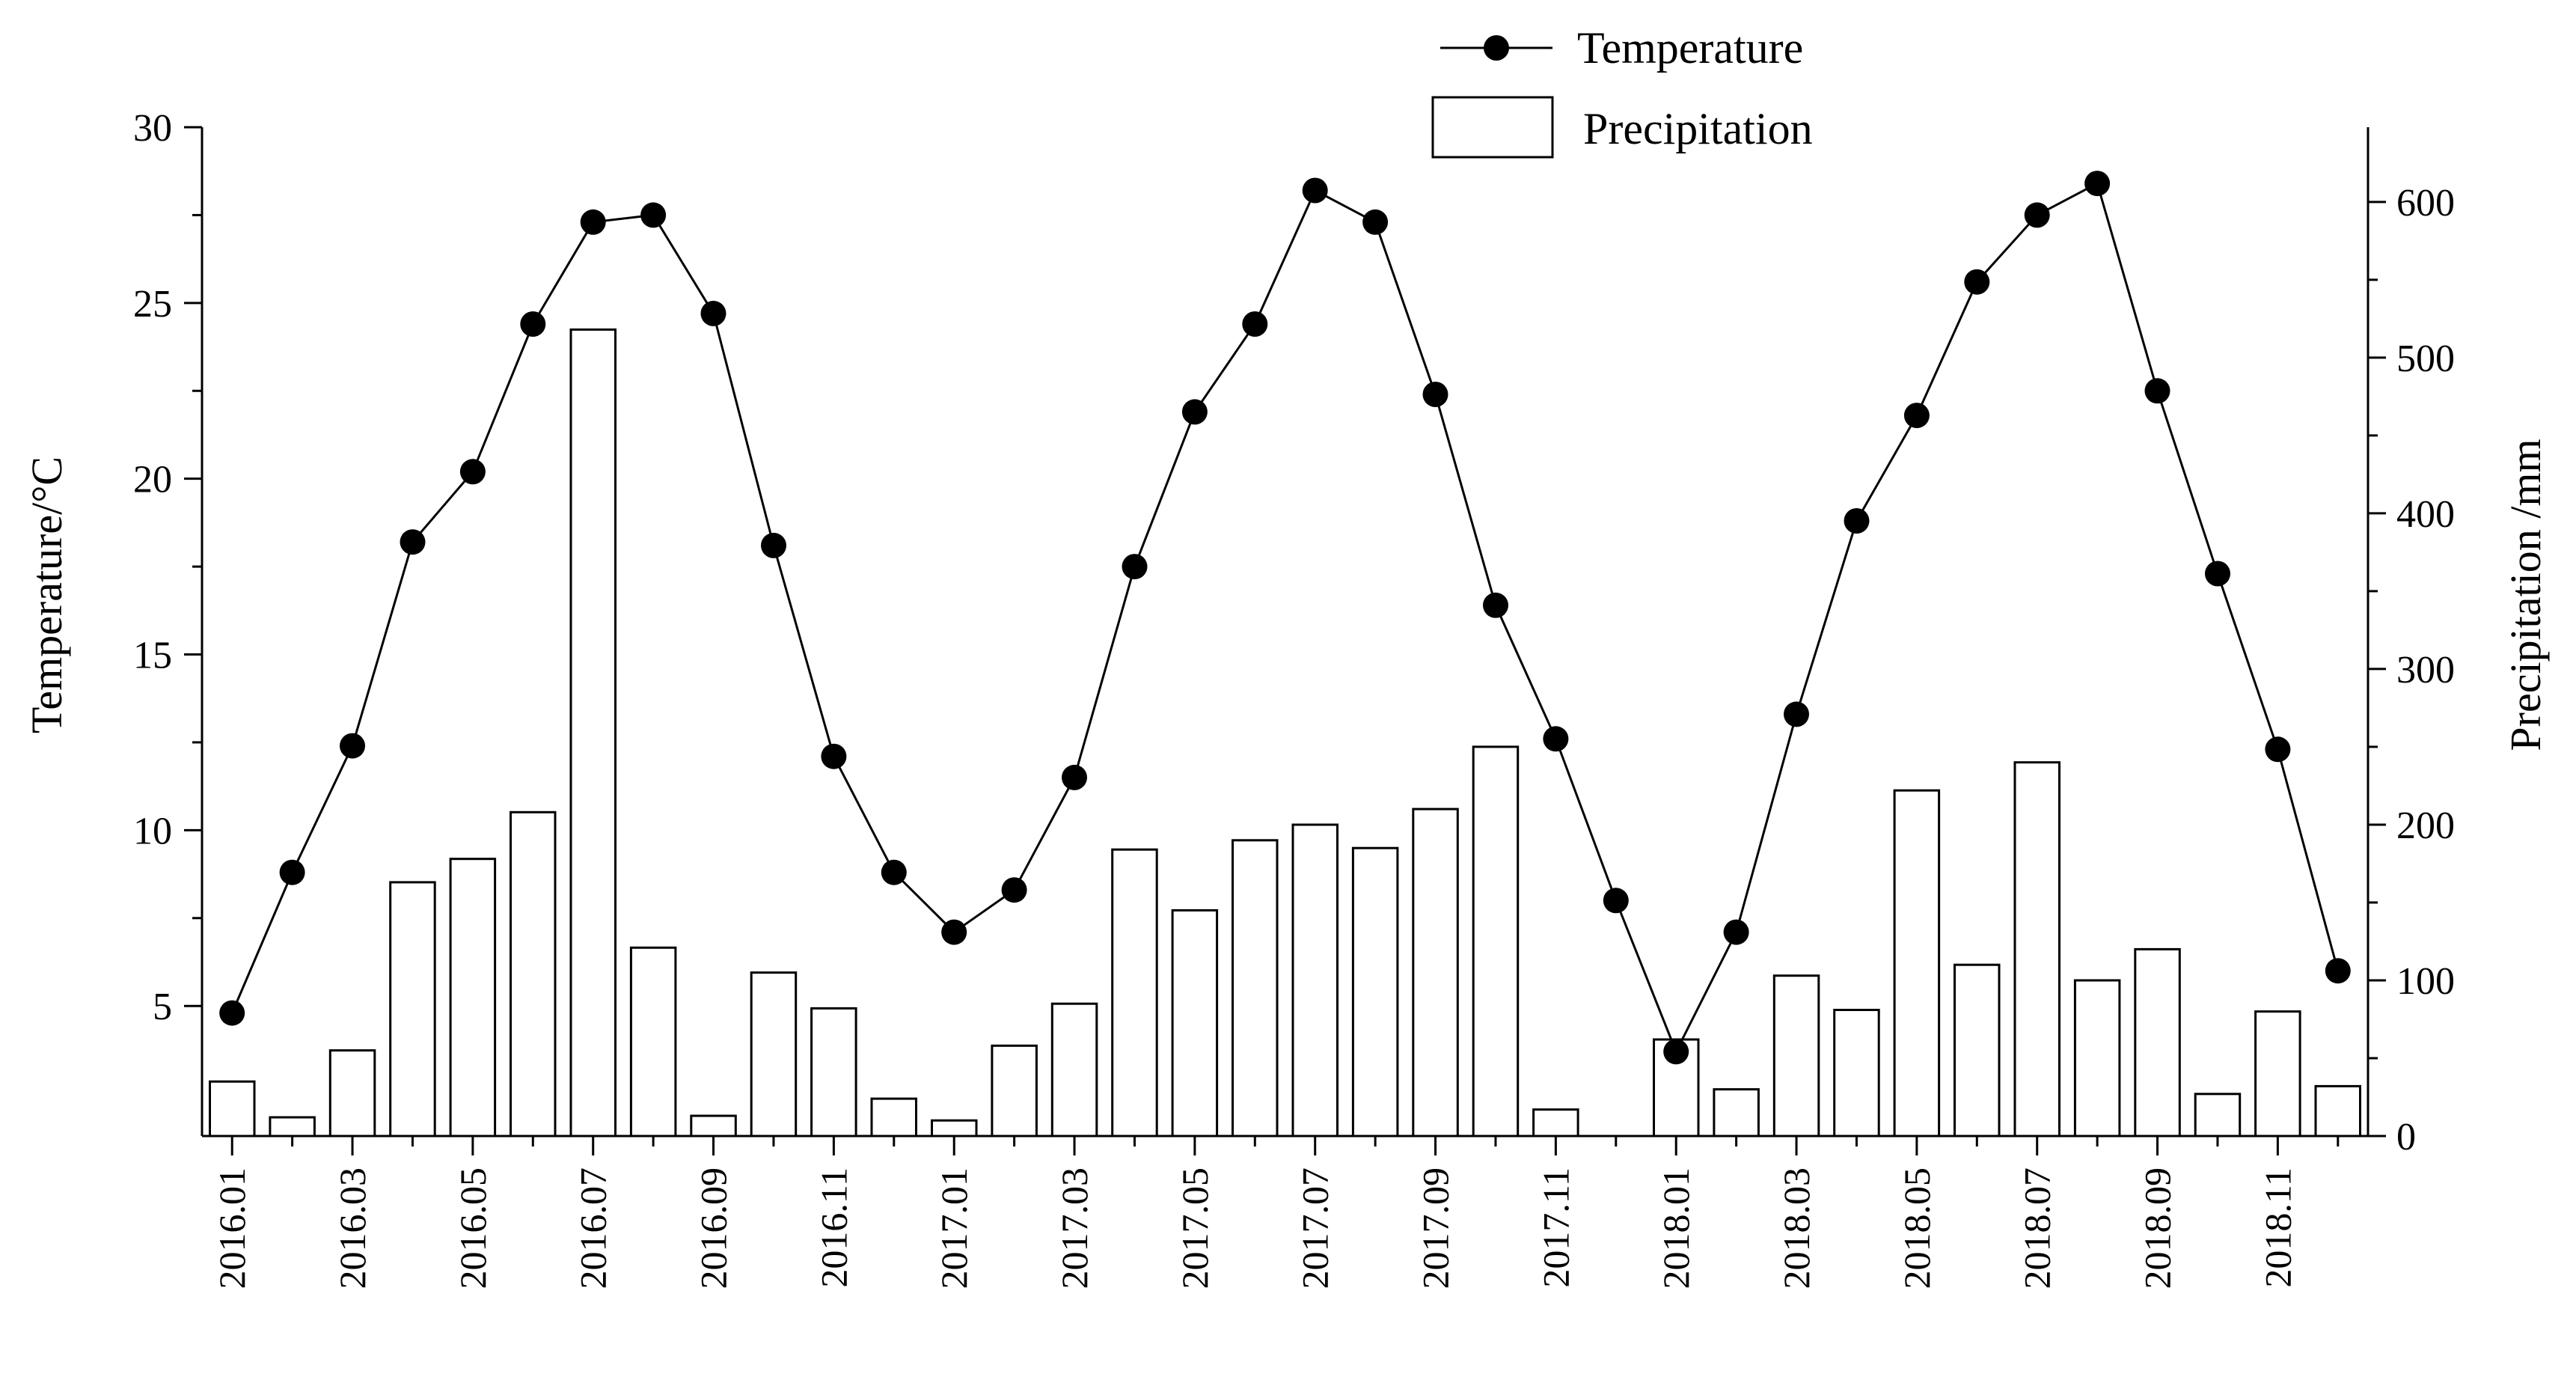  Describe the element at coordinates (2425, 359) in the screenshot. I see `y-right-tick-label: 500` at that location.